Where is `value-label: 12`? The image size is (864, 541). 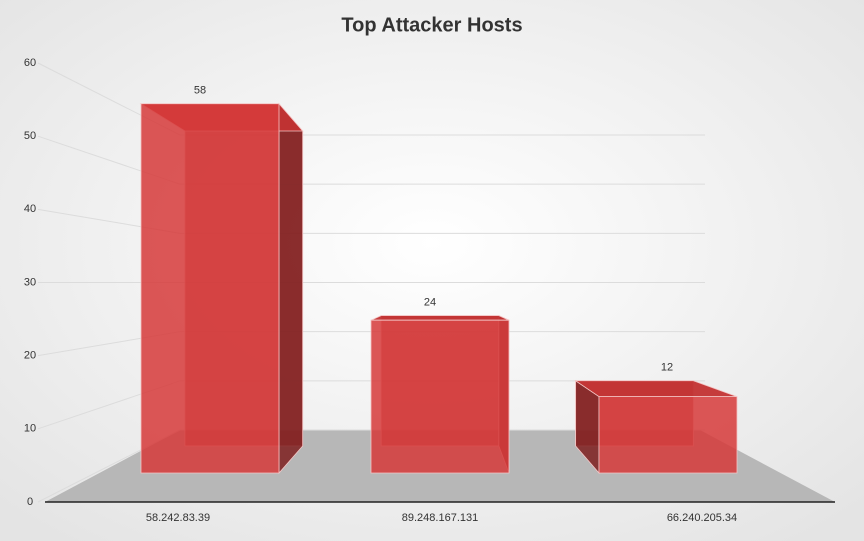 value-label: 12 is located at coordinates (667, 368).